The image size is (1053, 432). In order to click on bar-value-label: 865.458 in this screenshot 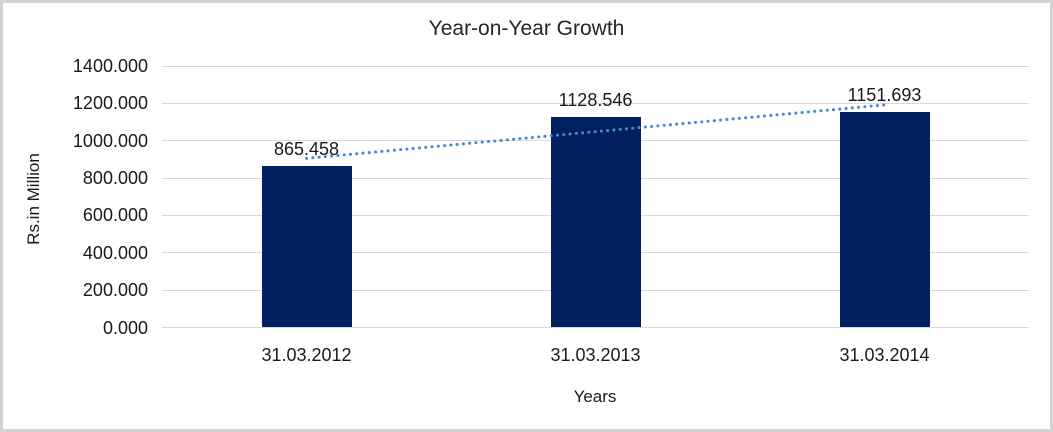, I will do `click(306, 148)`.